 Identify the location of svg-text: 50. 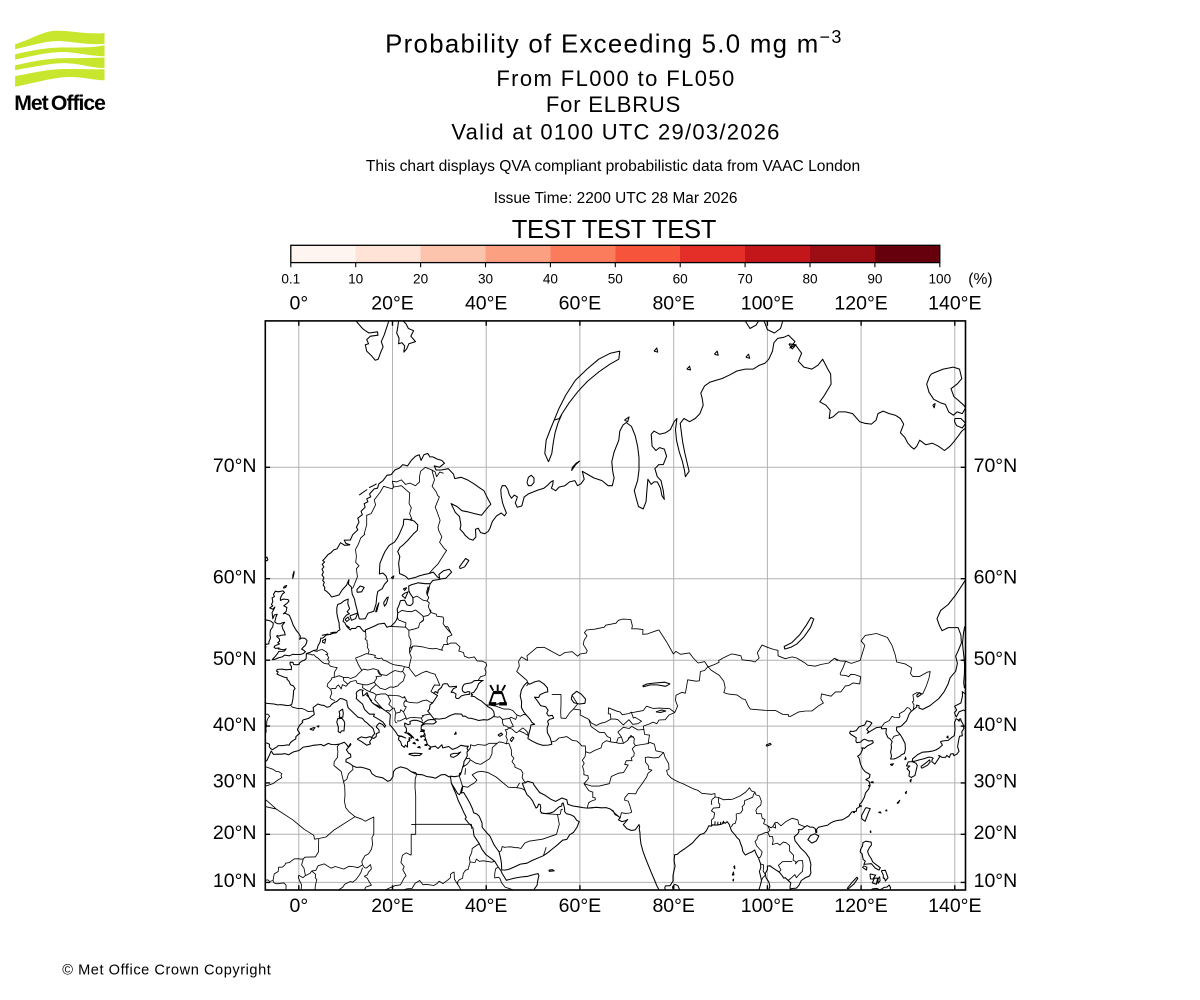
(616, 279).